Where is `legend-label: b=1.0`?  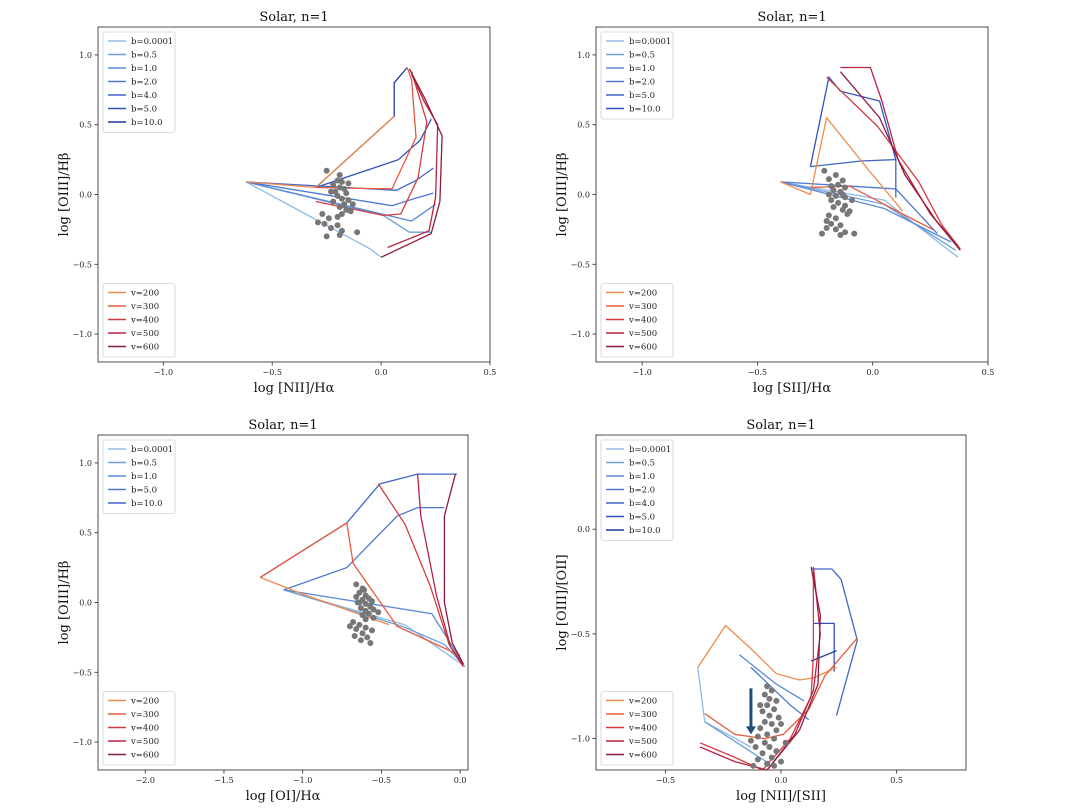 legend-label: b=1.0 is located at coordinates (144, 69).